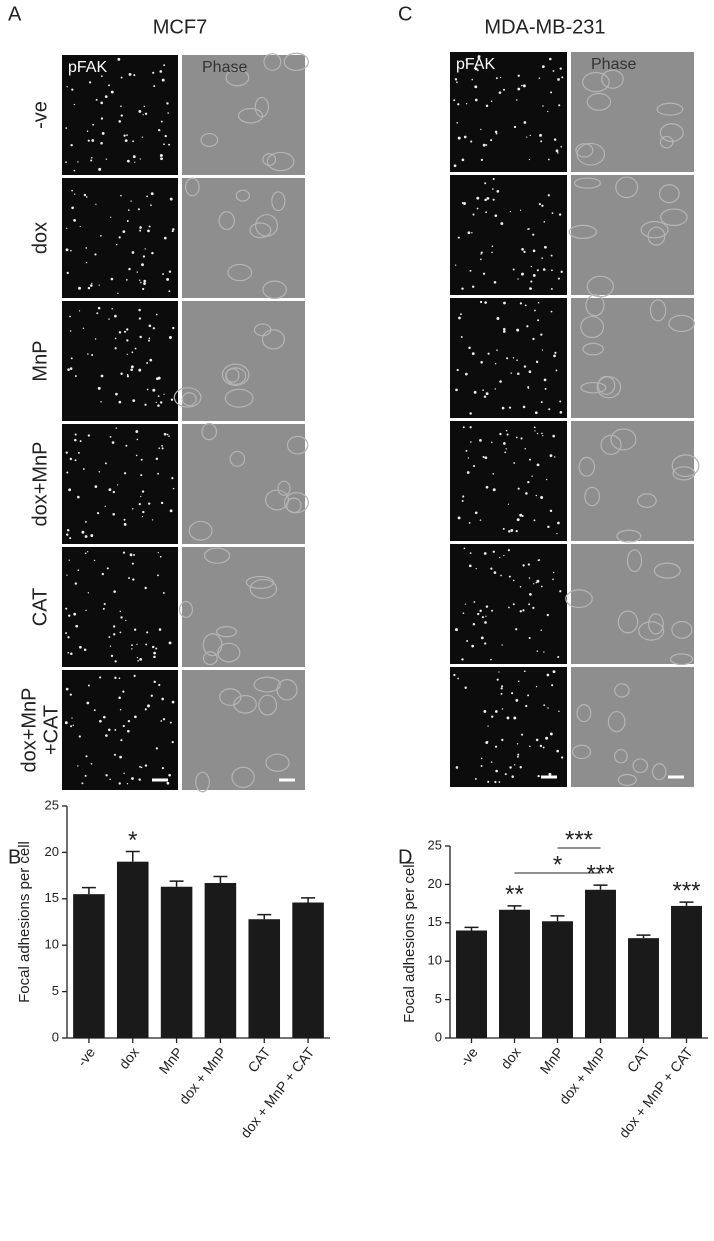 This screenshot has height=1241, width=714. What do you see at coordinates (686, 890) in the screenshot?
I see `significance-mark: ***` at bounding box center [686, 890].